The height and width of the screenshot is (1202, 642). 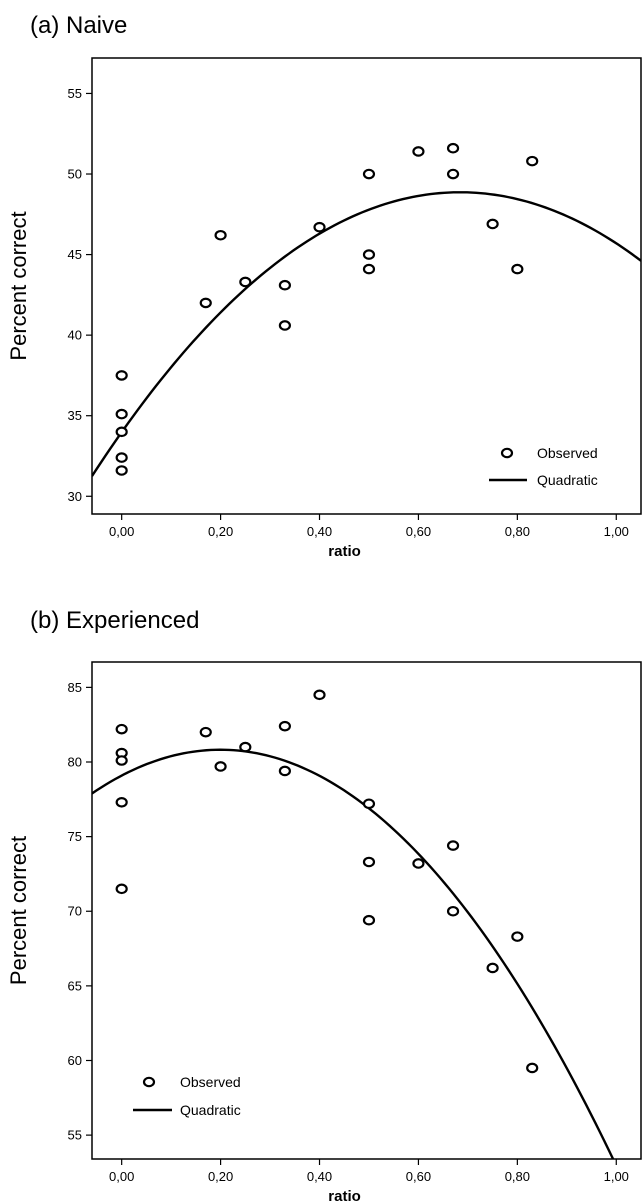 I want to click on y-tick-label: 60, so click(x=75, y=1060).